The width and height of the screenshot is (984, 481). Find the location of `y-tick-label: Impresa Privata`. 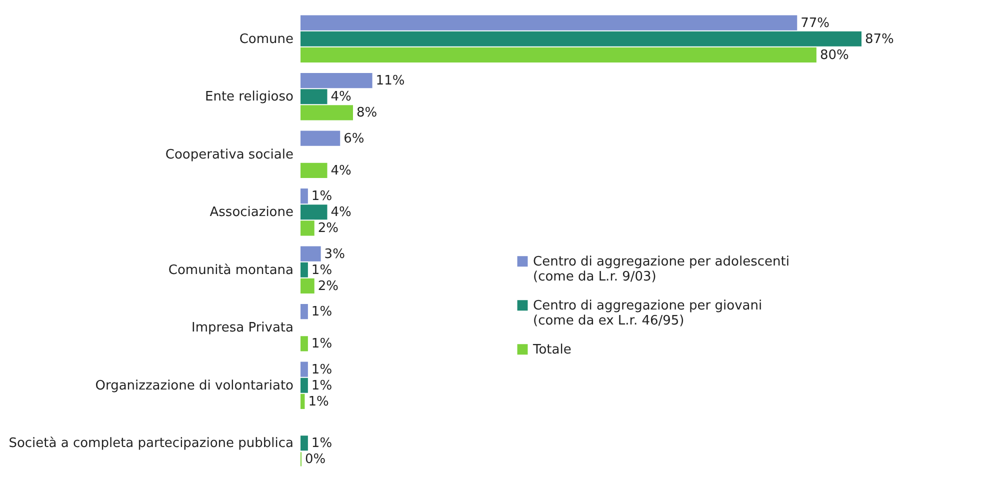

y-tick-label: Impresa Privata is located at coordinates (243, 328).